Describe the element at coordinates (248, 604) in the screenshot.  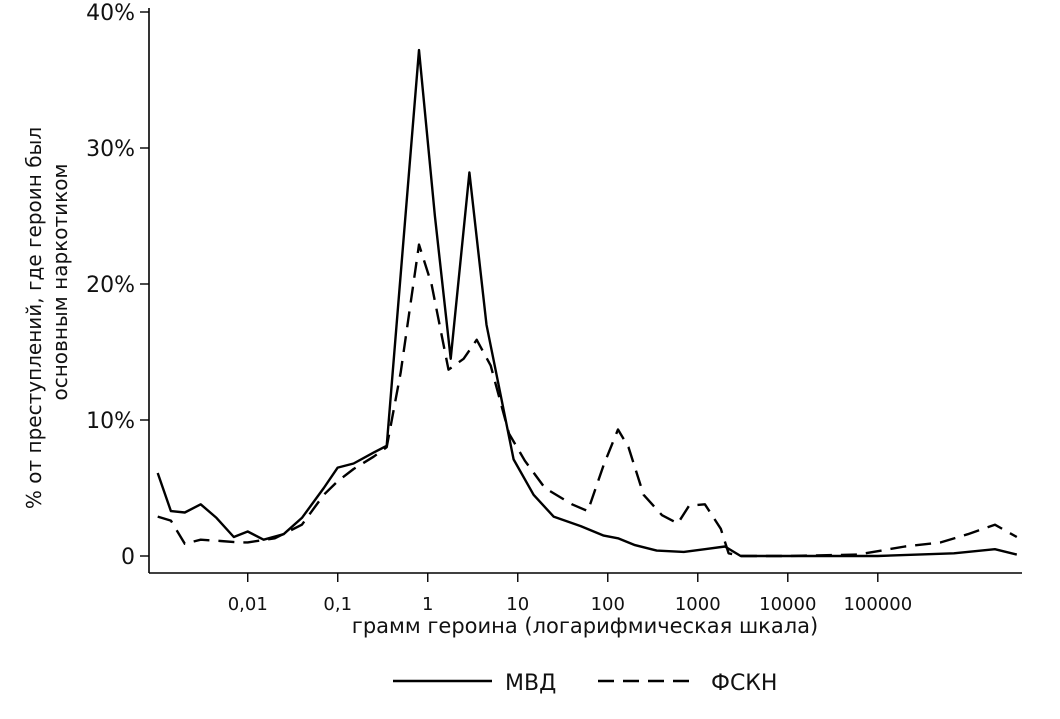
I see `x-tick-label: 0,01` at that location.